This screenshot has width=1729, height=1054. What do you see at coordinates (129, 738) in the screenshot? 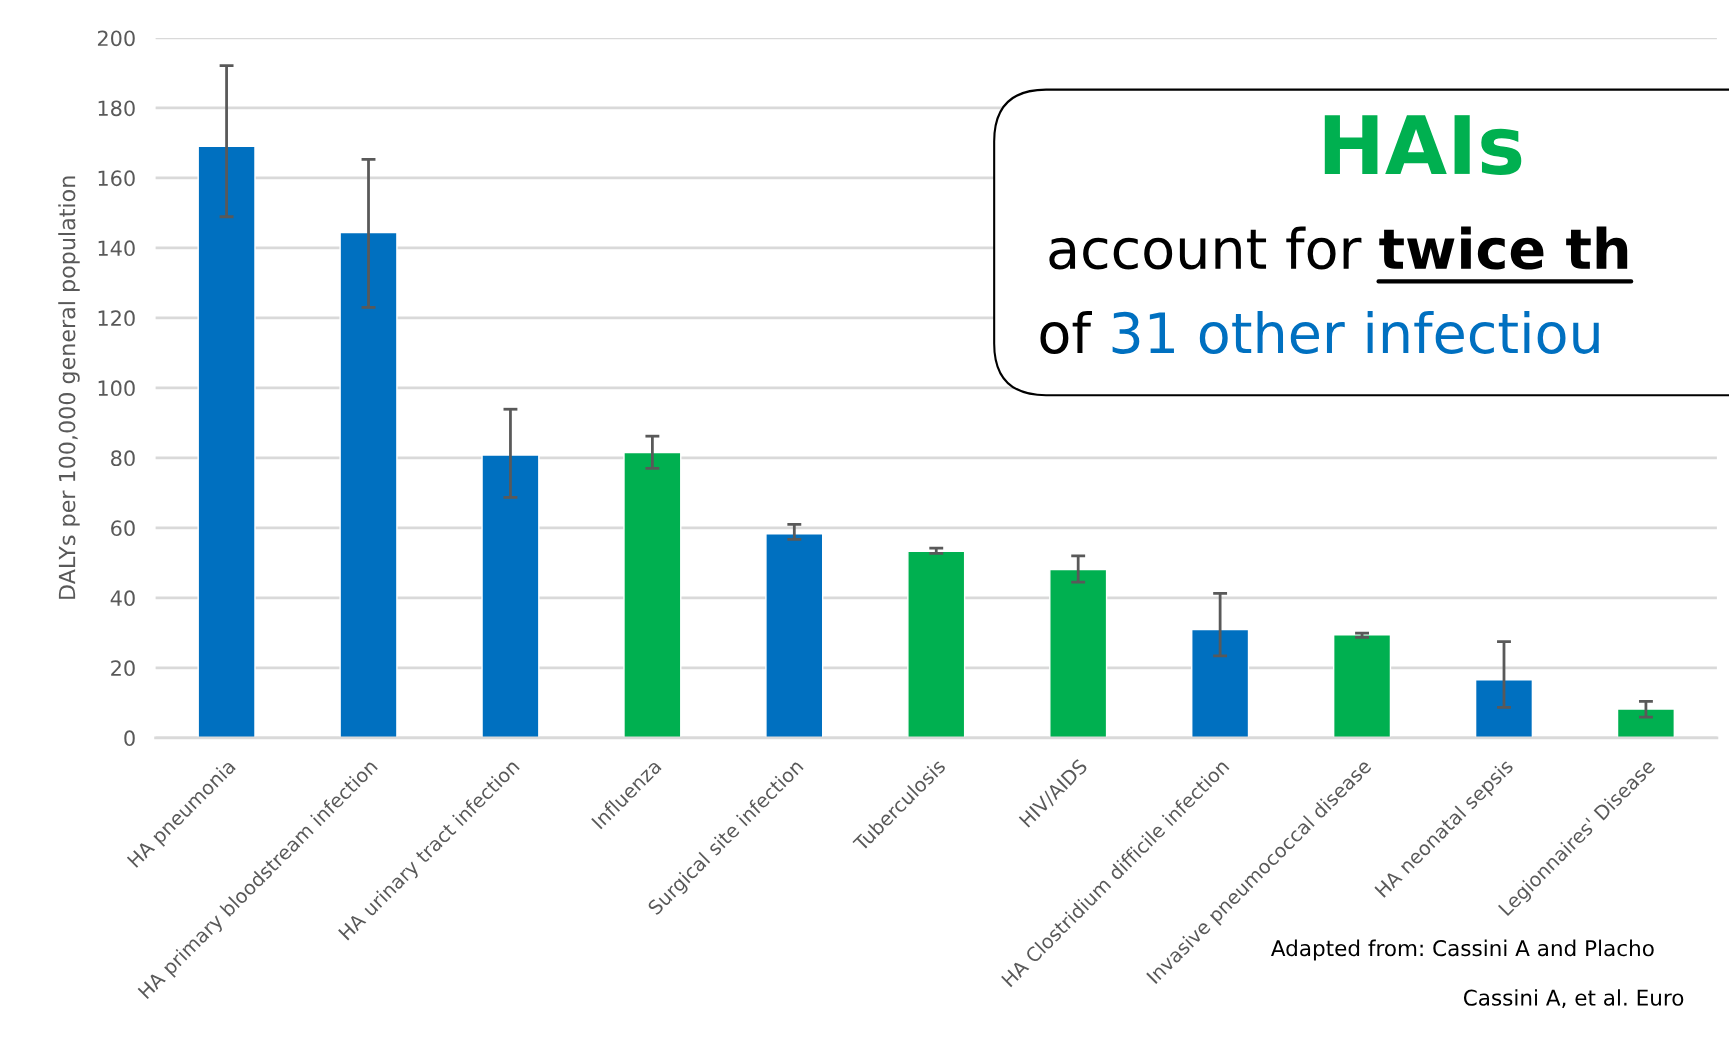
I see `y-tick-label: 0` at bounding box center [129, 738].